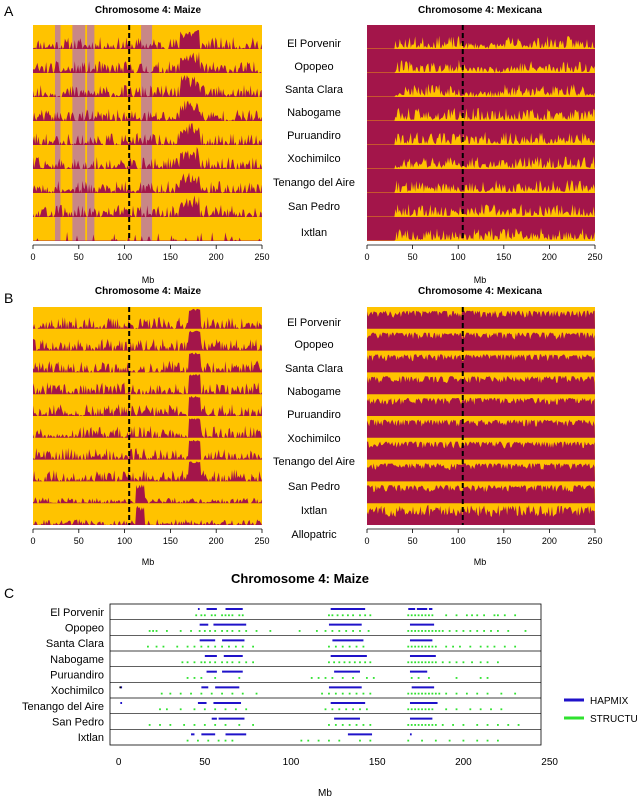 This screenshot has width=637, height=800. What do you see at coordinates (216, 257) in the screenshot?
I see `x-tick-label: 200` at bounding box center [216, 257].